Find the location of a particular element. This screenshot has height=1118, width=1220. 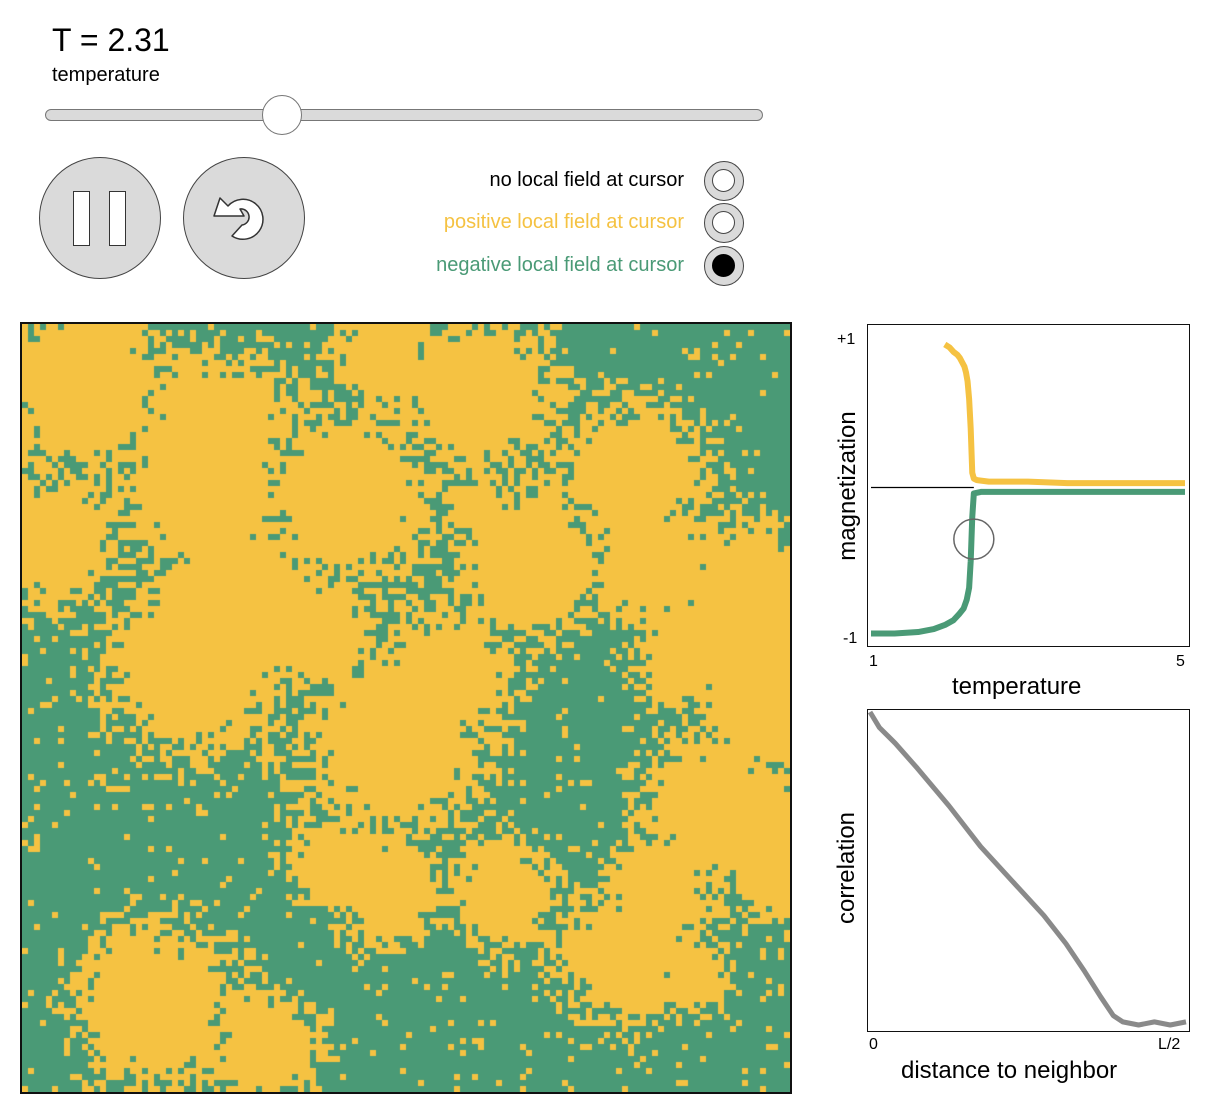

magnetization-series-positive is located at coordinates (1064, 414).